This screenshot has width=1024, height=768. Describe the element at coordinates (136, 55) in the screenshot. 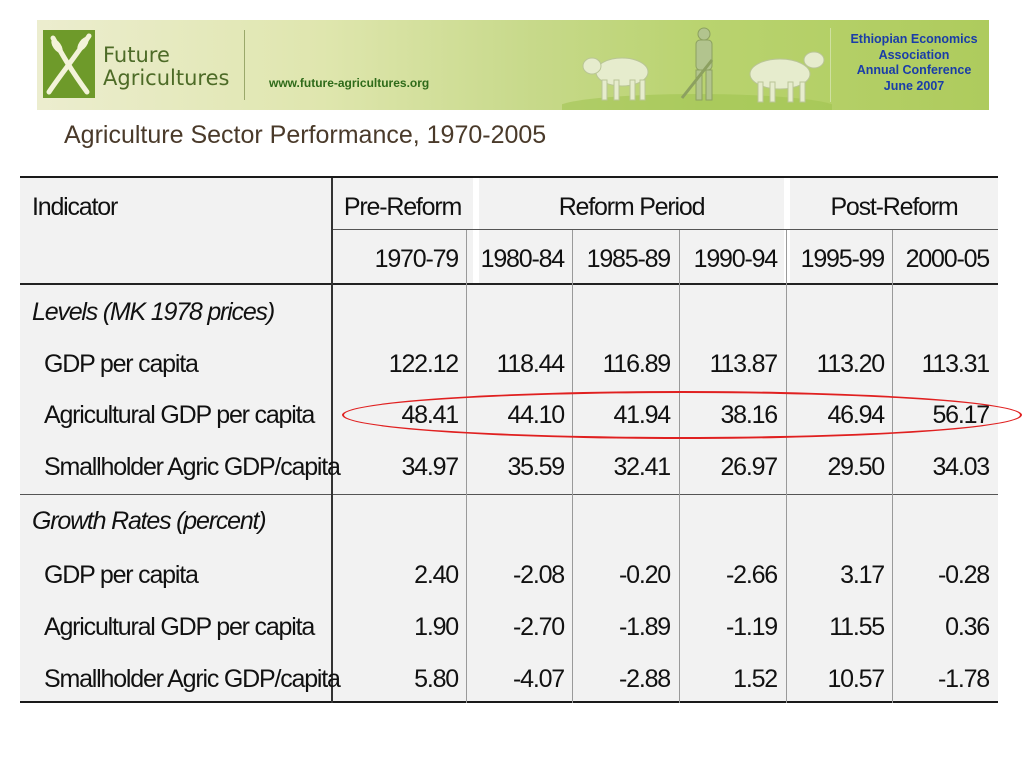

I see `logo-line-1: Future` at that location.